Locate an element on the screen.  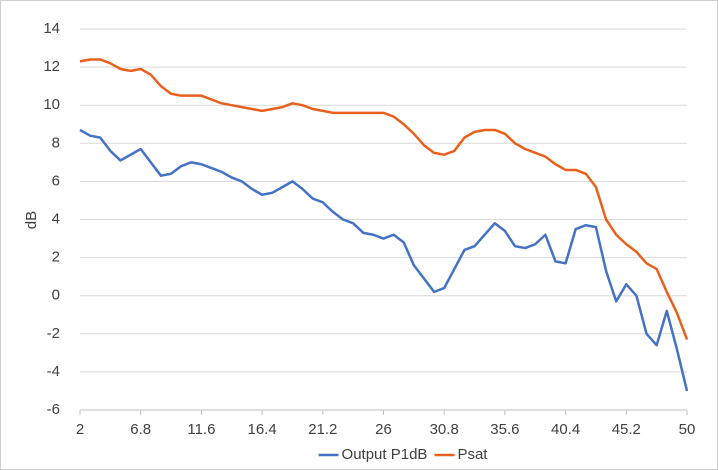
y-tick-label: -2 is located at coordinates (53, 333).